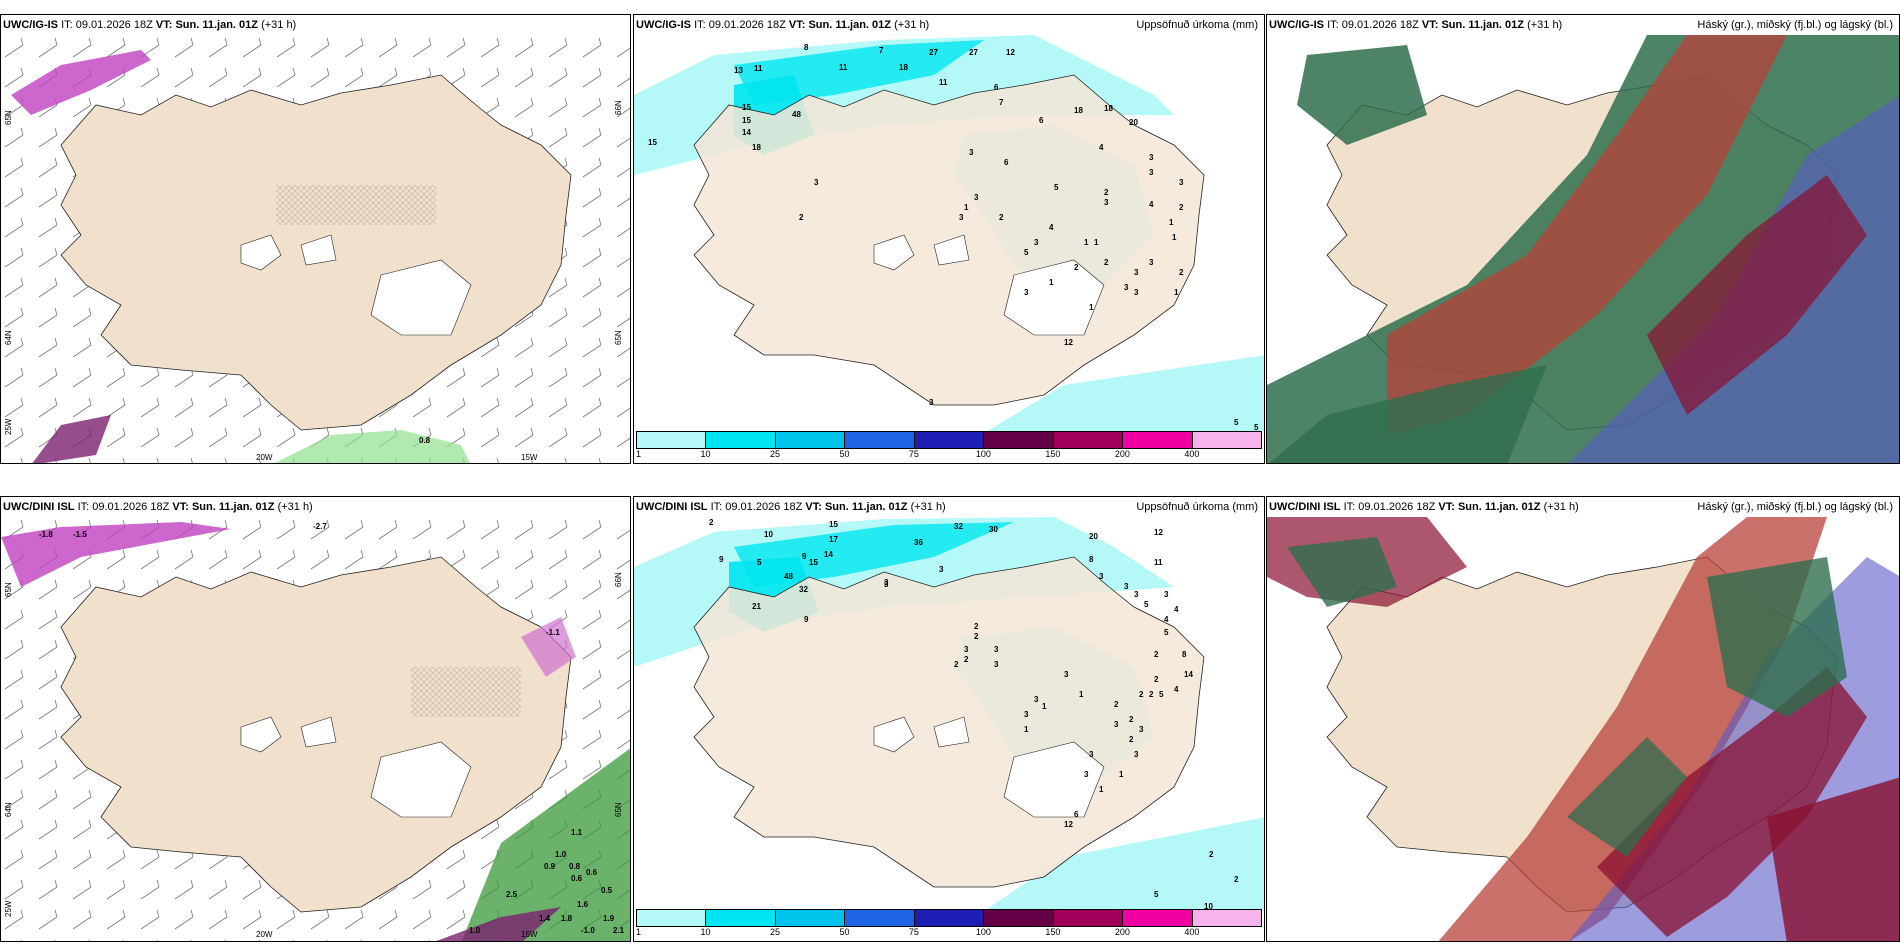  What do you see at coordinates (1777, 637) in the screenshot?
I see `high-cloud-area` at bounding box center [1777, 637].